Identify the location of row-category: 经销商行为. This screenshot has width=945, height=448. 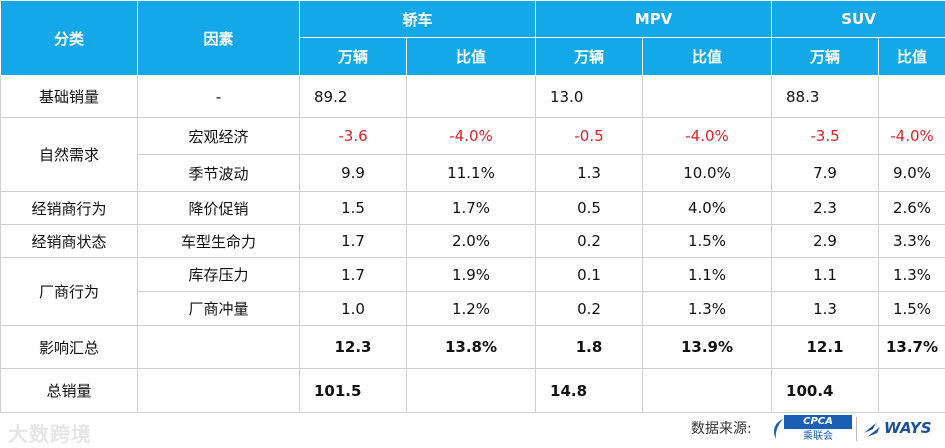
(69, 208).